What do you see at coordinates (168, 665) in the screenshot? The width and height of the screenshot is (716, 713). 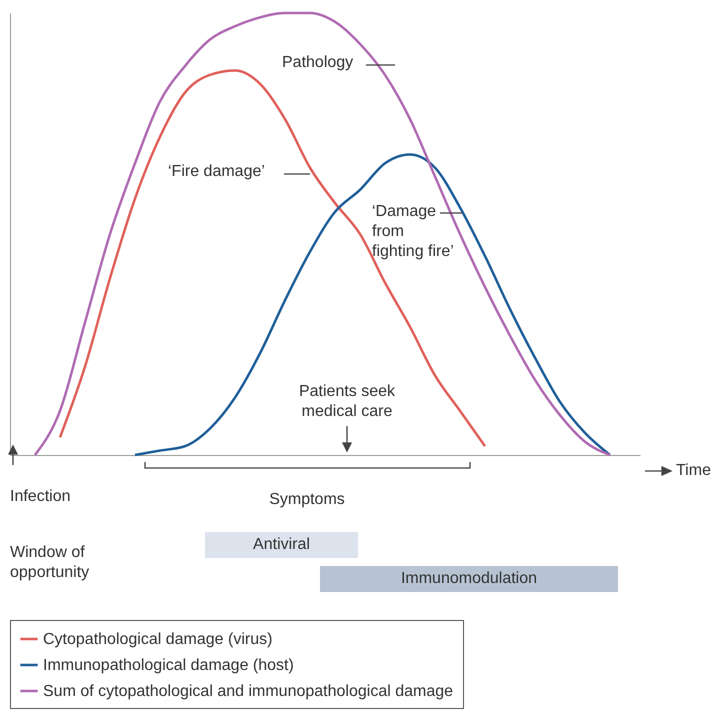 I see `legend-label: Immunopathological damage (host)` at bounding box center [168, 665].